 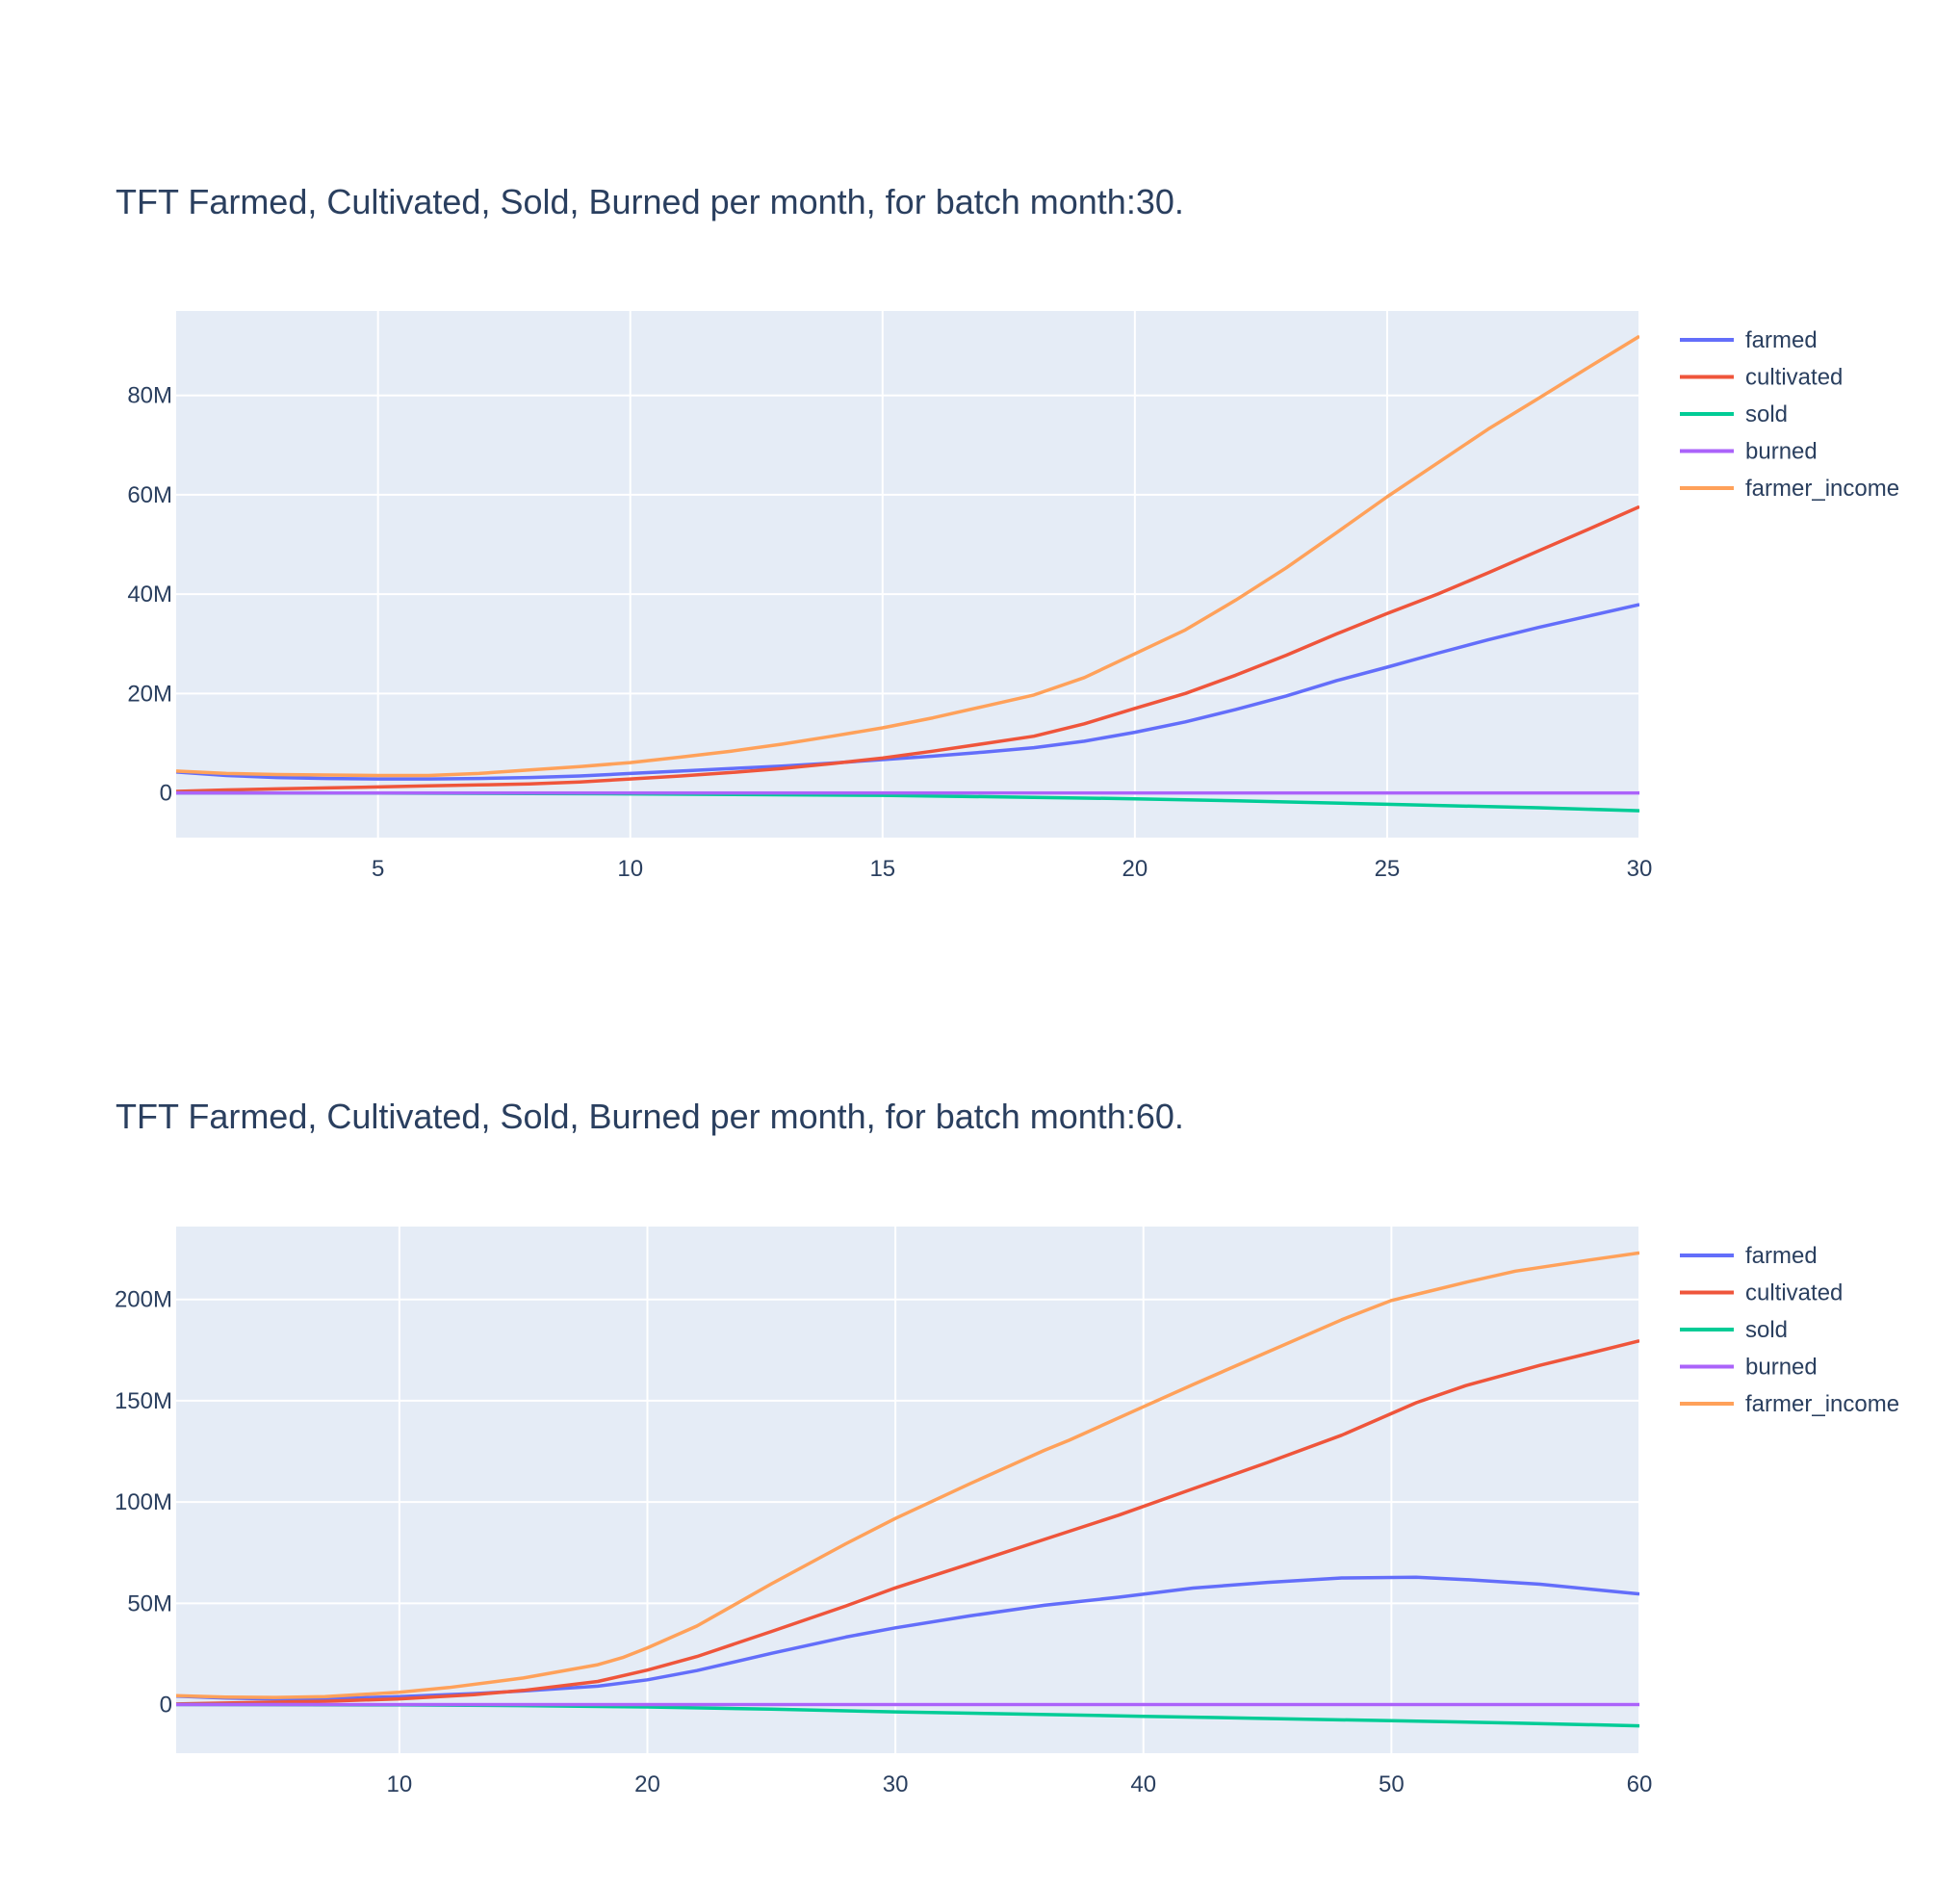 I want to click on y-tick-label: 60M, so click(x=149, y=495).